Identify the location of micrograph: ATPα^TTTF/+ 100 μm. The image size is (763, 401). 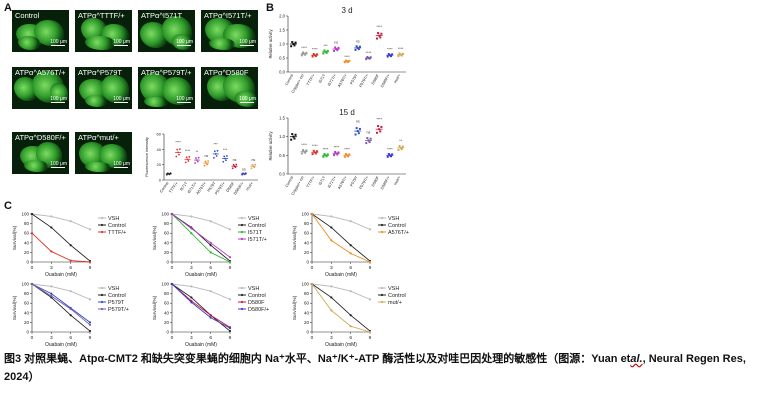
(103, 31).